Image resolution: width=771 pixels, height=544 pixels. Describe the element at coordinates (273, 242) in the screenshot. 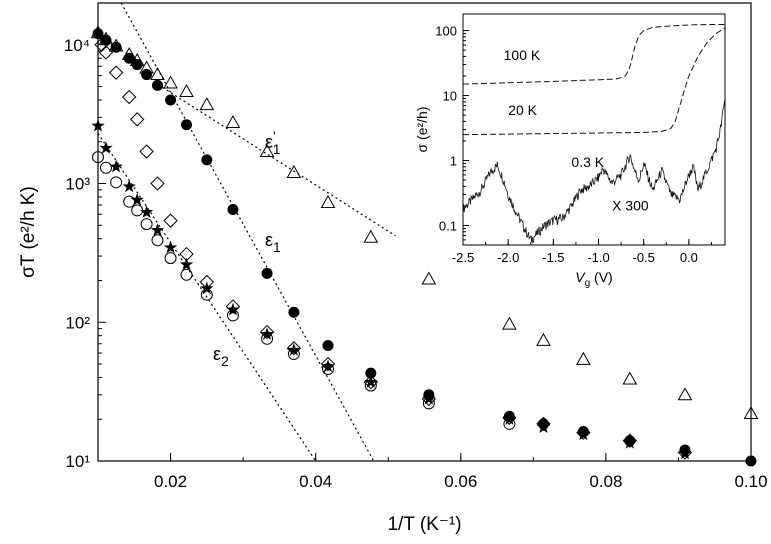

I see `fit-line-label: ε1` at that location.